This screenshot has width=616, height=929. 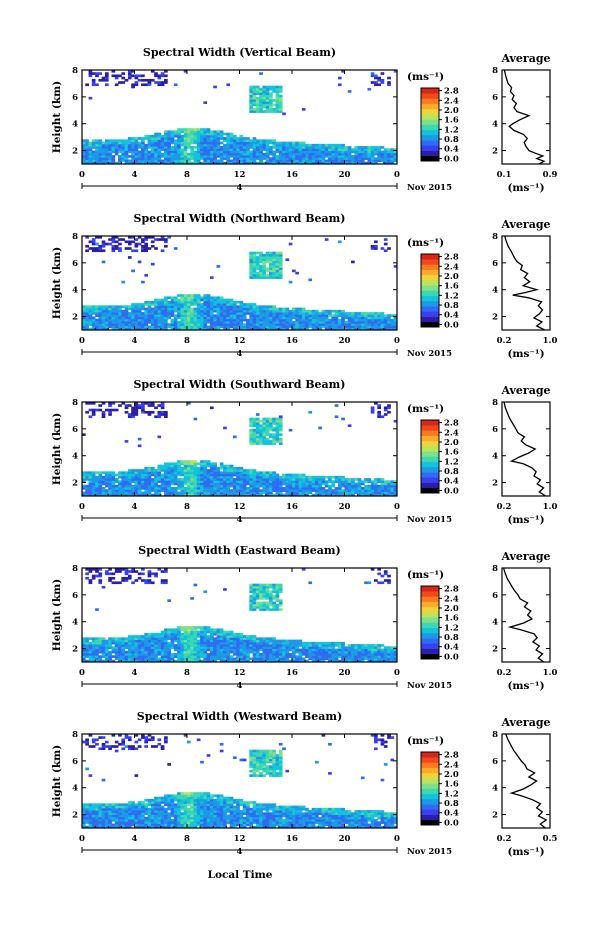 What do you see at coordinates (504, 341) in the screenshot?
I see `average-x-tick-label: 0.2` at bounding box center [504, 341].